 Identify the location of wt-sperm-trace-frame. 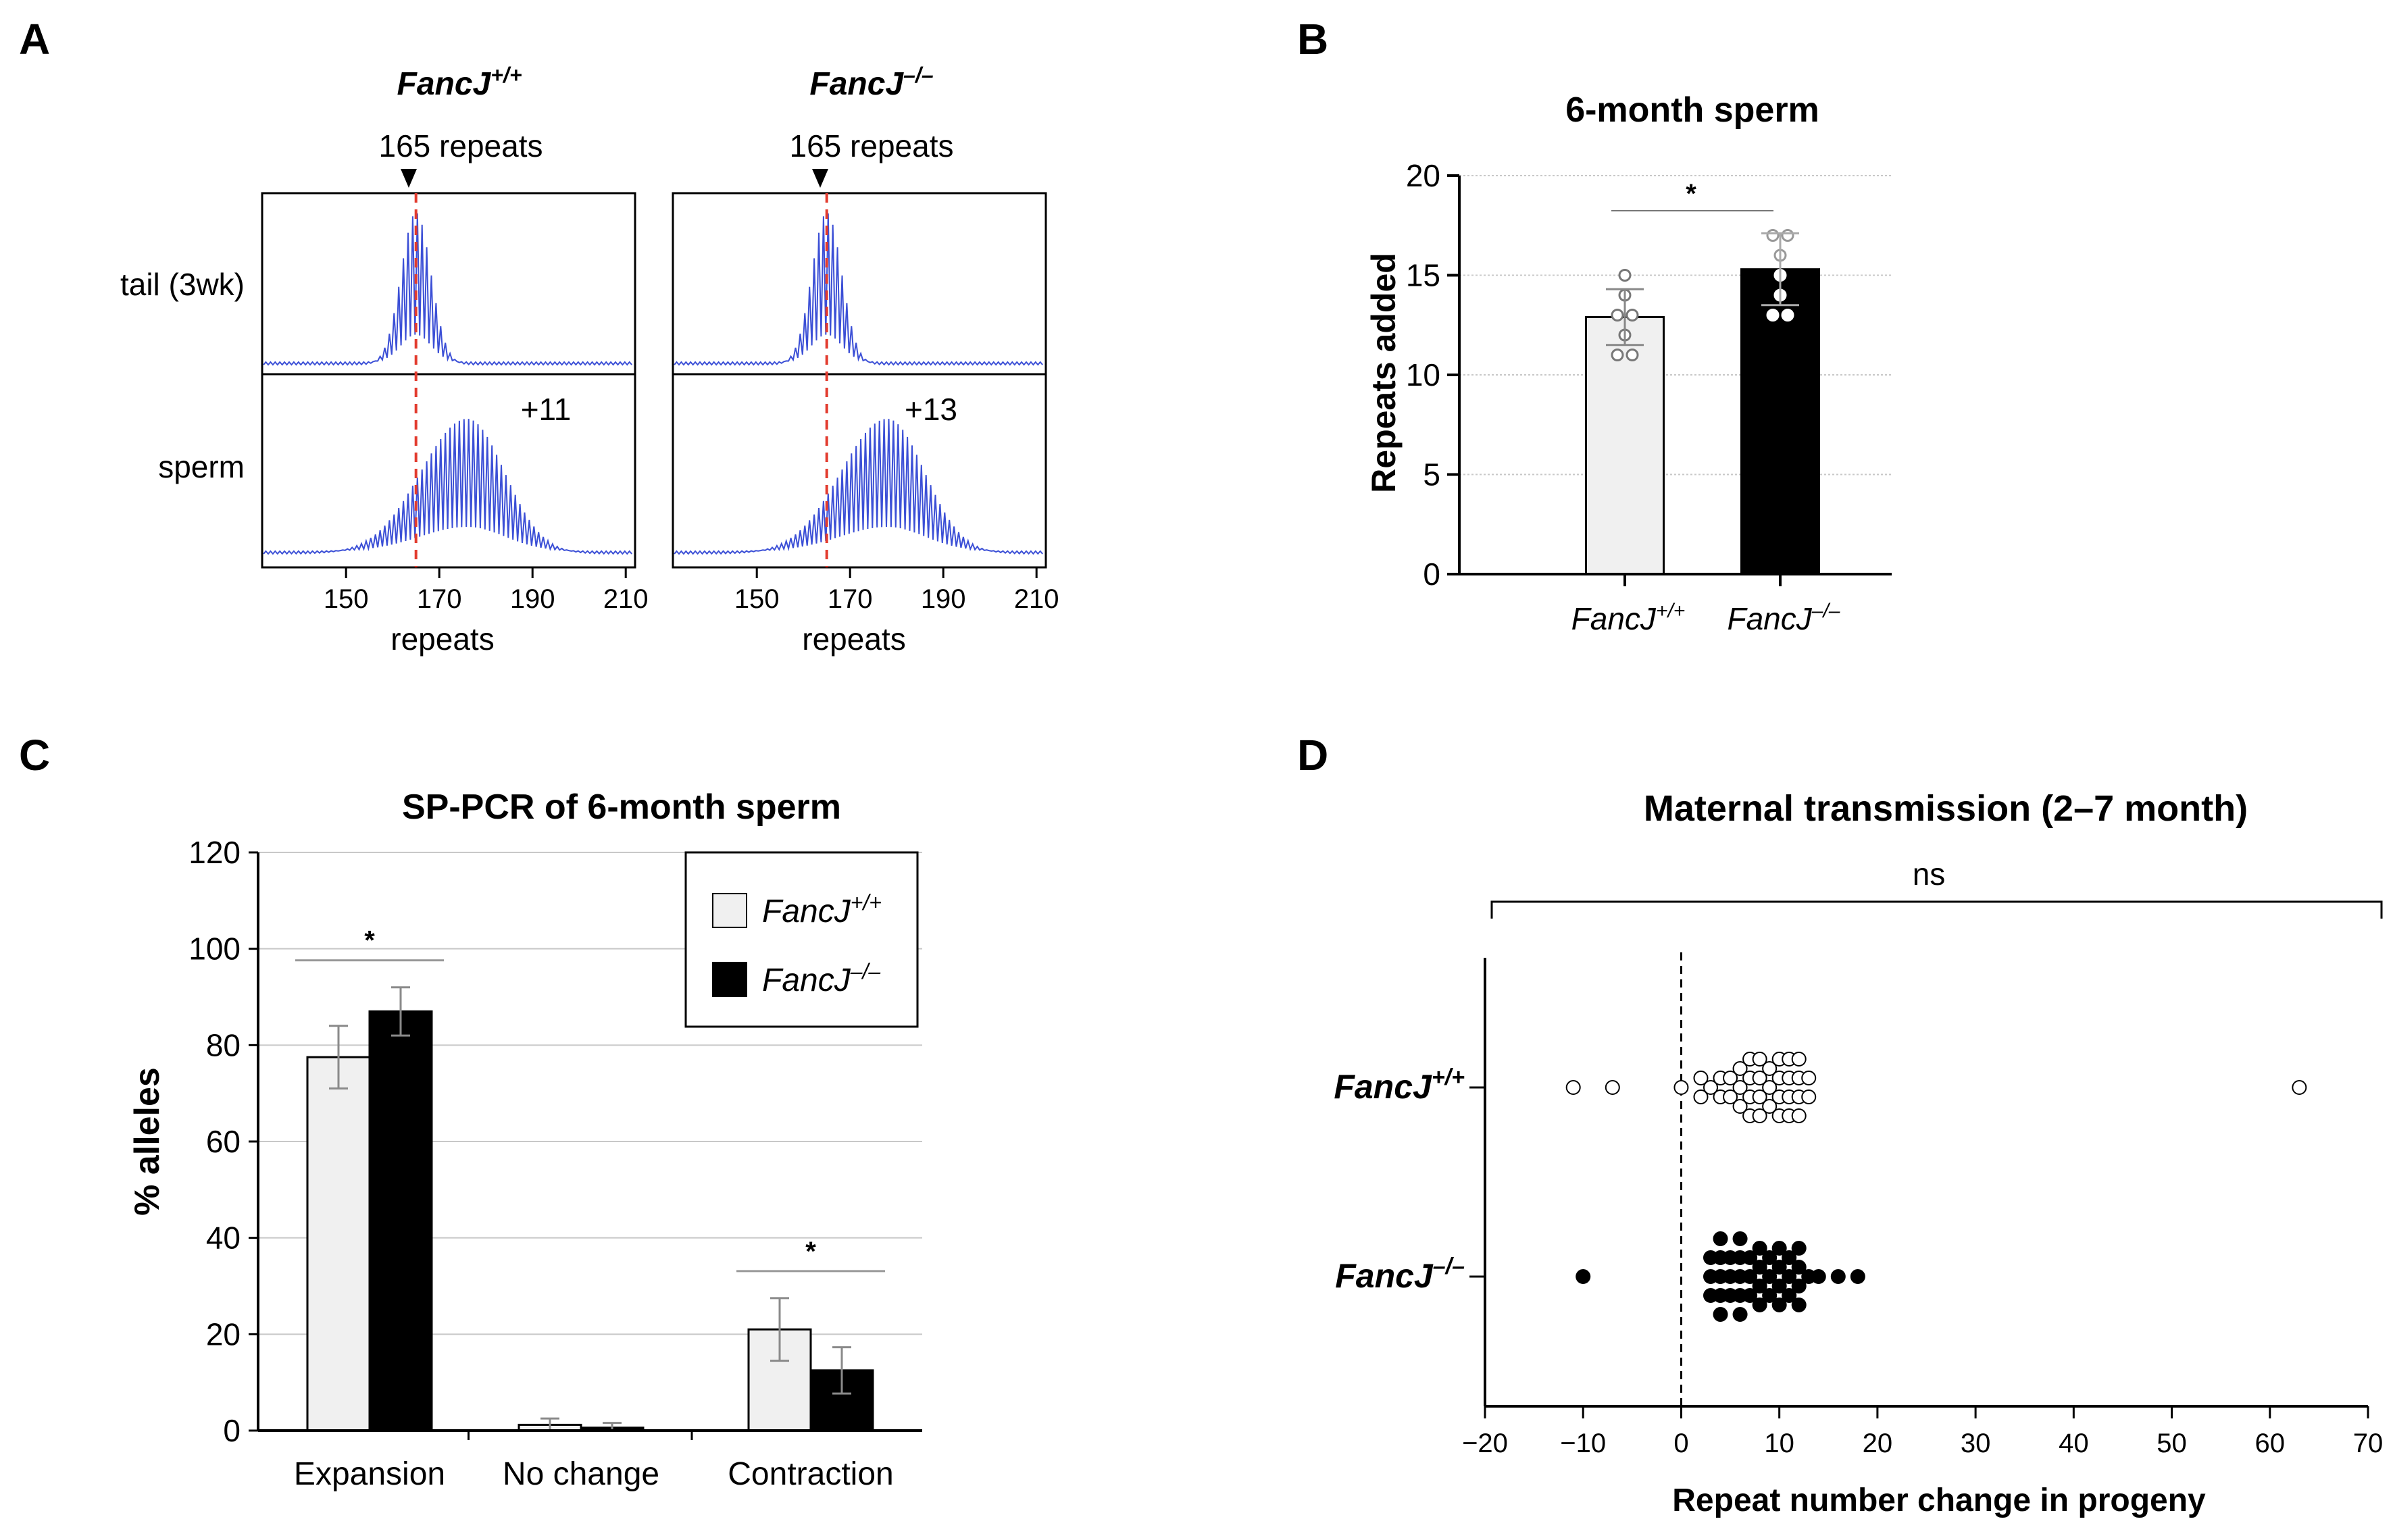
(449, 471).